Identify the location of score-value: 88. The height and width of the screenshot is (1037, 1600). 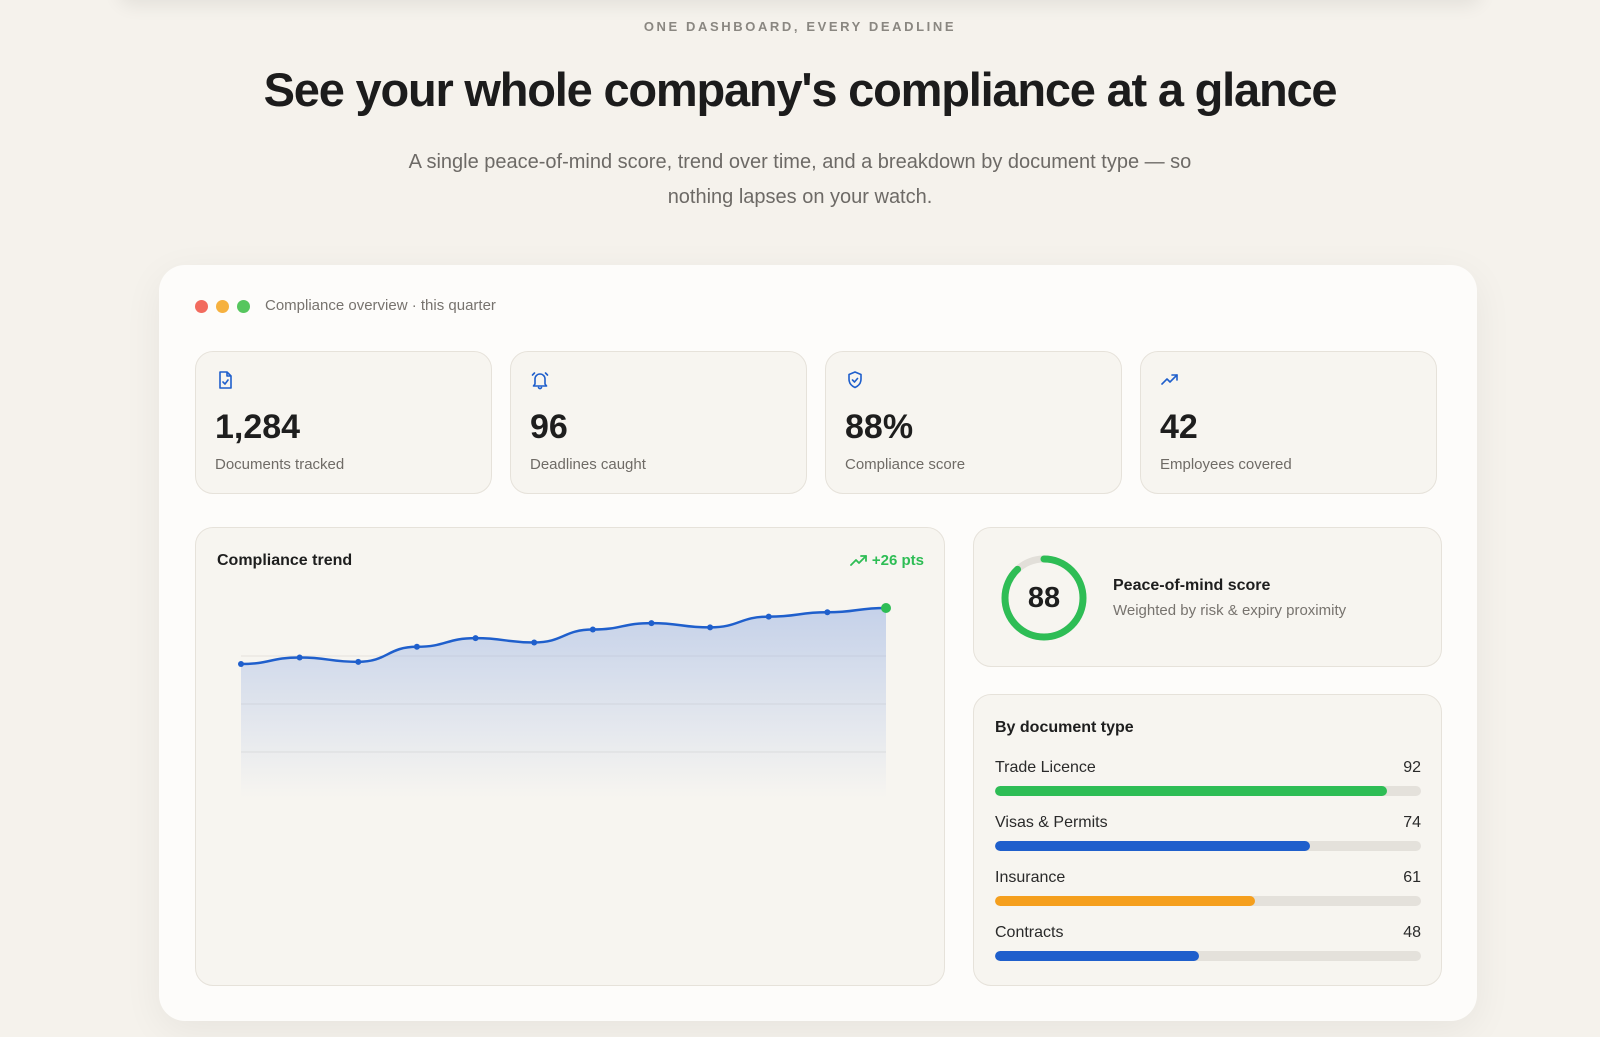
(1044, 597).